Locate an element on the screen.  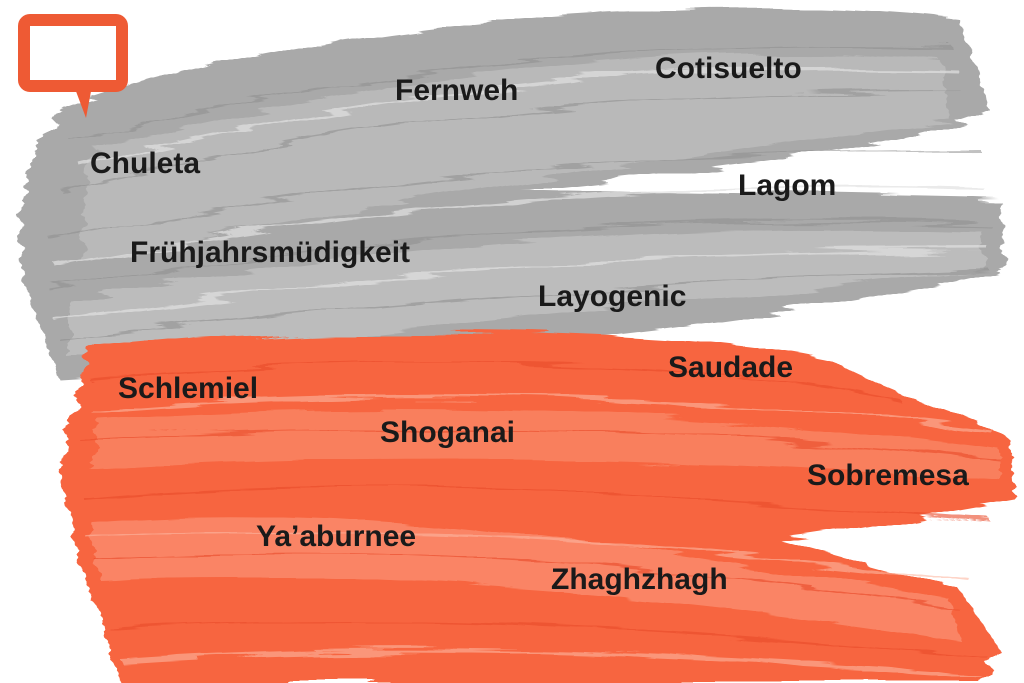
word: Shoganai is located at coordinates (447, 432).